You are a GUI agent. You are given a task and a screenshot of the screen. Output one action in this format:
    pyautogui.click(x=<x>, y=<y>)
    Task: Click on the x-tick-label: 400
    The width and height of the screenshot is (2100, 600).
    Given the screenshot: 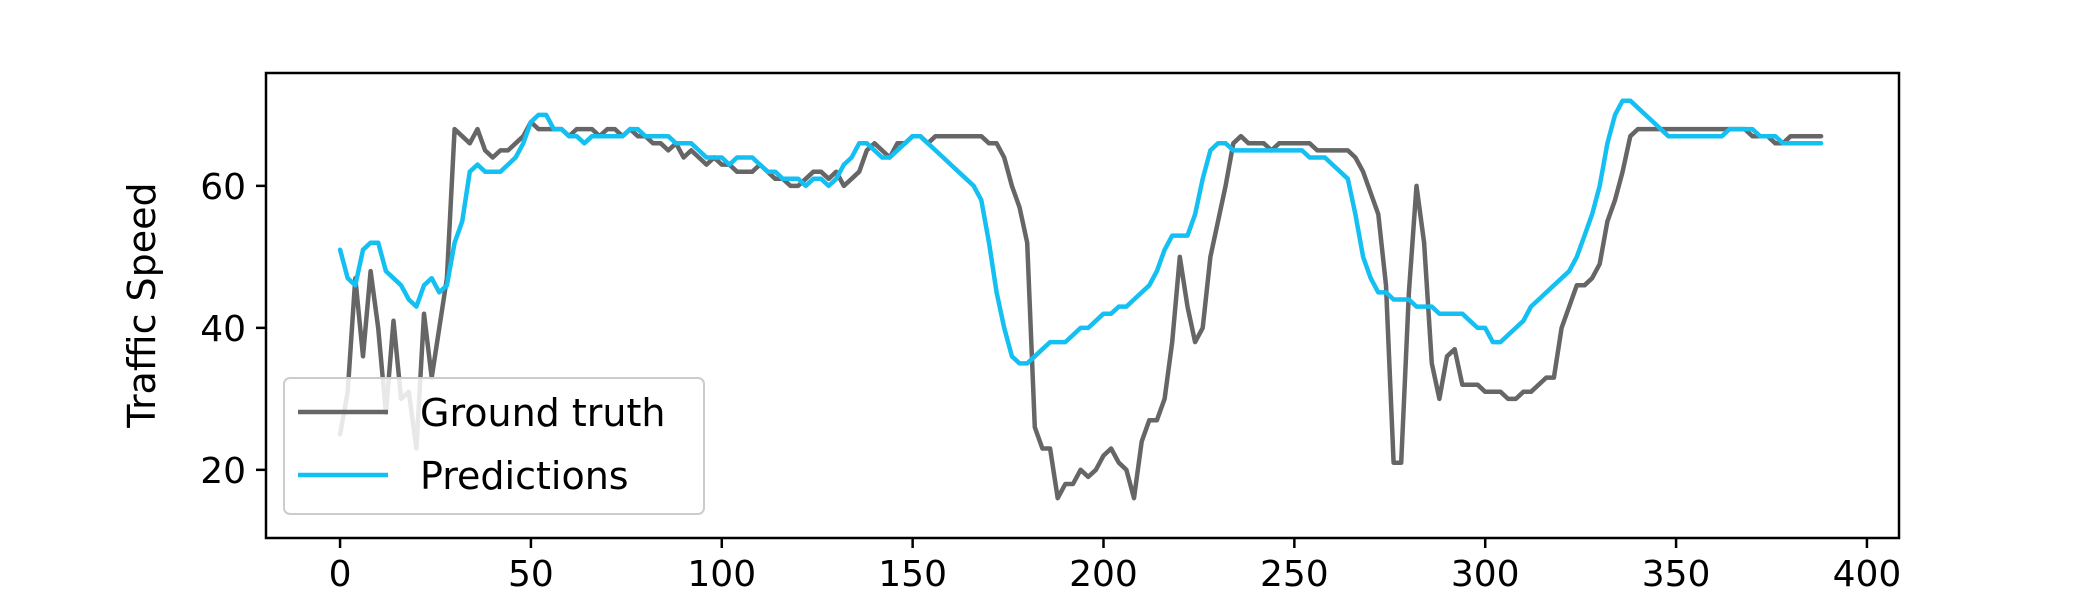 What is the action you would take?
    pyautogui.click(x=1867, y=574)
    